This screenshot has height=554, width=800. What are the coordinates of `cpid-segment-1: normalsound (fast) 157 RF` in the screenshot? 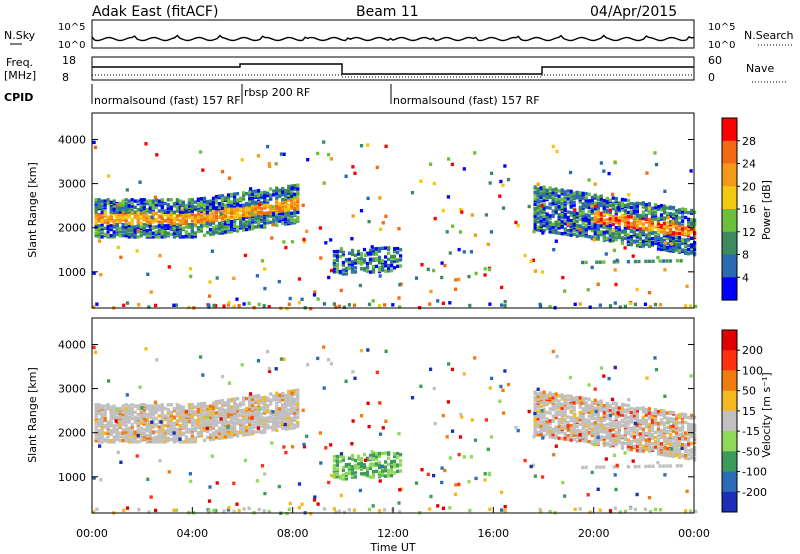 It's located at (167, 100).